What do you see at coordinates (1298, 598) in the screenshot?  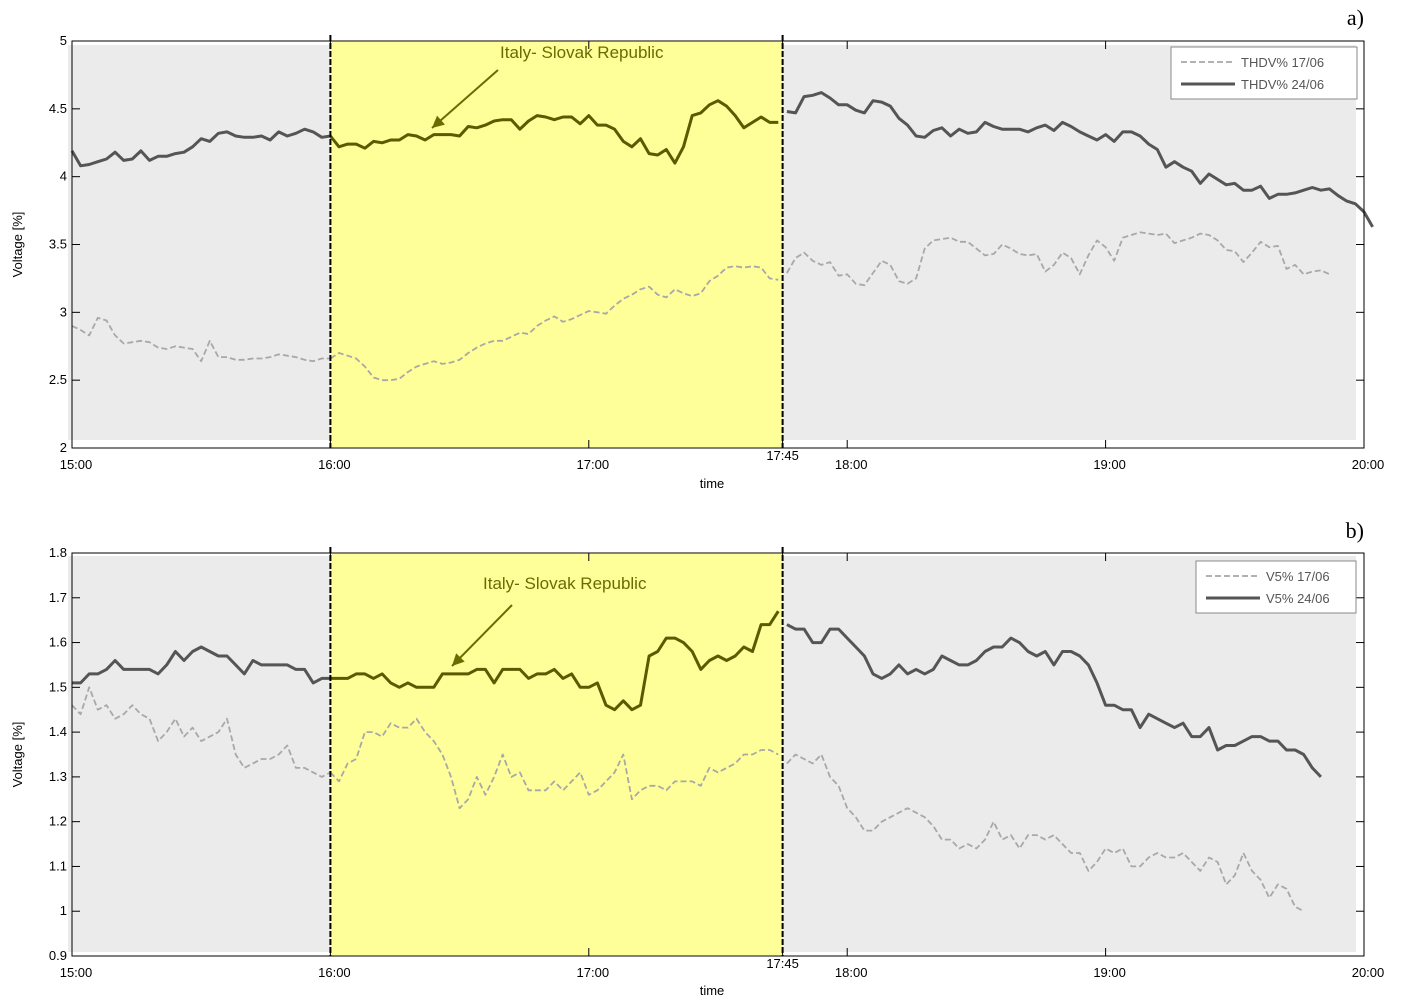 I see `legend-label: V5% 24/06` at bounding box center [1298, 598].